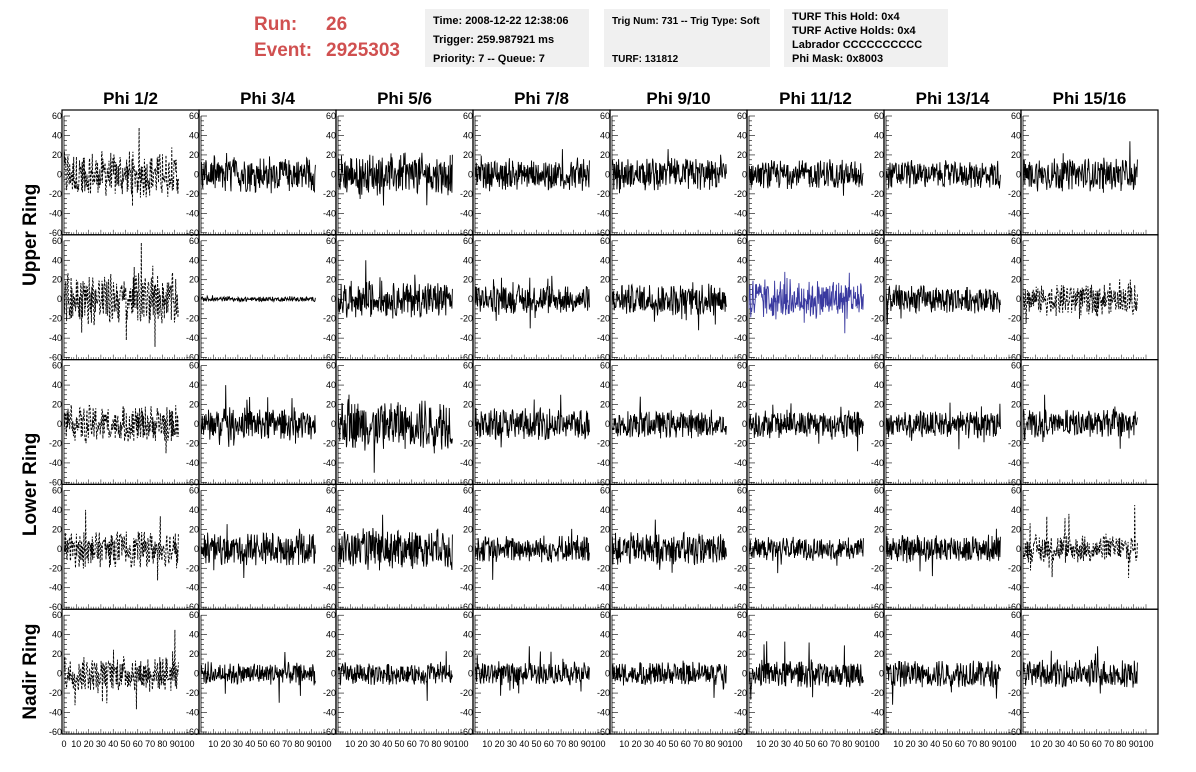  Describe the element at coordinates (363, 50) in the screenshot. I see `event-value: 2925303` at that location.